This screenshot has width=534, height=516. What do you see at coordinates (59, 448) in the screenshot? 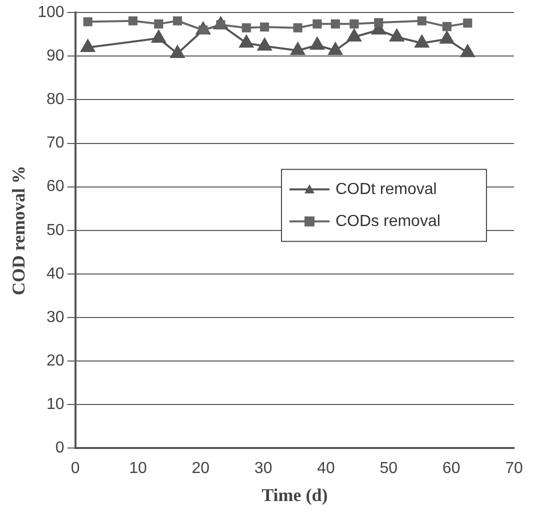
I see `y-tick-label: 0` at bounding box center [59, 448].